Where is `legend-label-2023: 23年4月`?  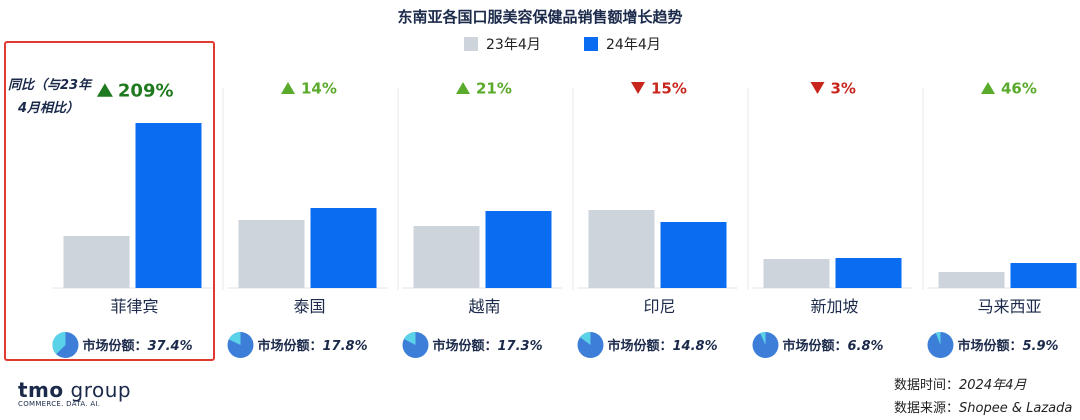 legend-label-2023: 23年4月 is located at coordinates (513, 45).